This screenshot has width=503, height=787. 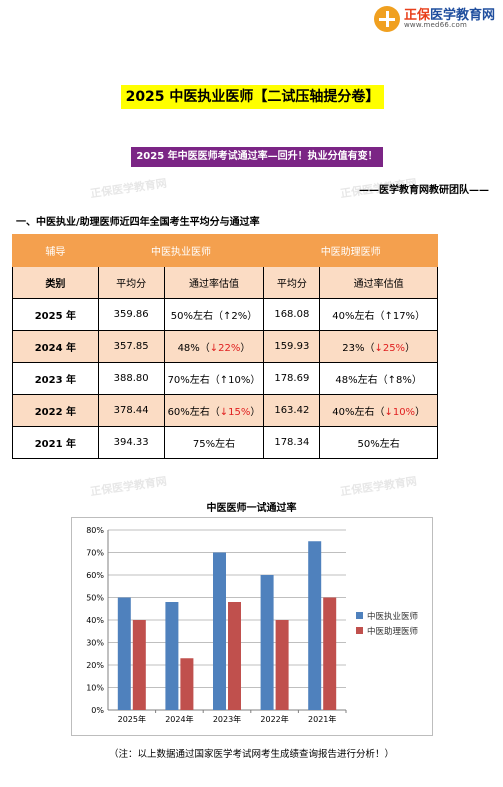 What do you see at coordinates (235, 380) in the screenshot?
I see `rate-change: ↑10%` at bounding box center [235, 380].